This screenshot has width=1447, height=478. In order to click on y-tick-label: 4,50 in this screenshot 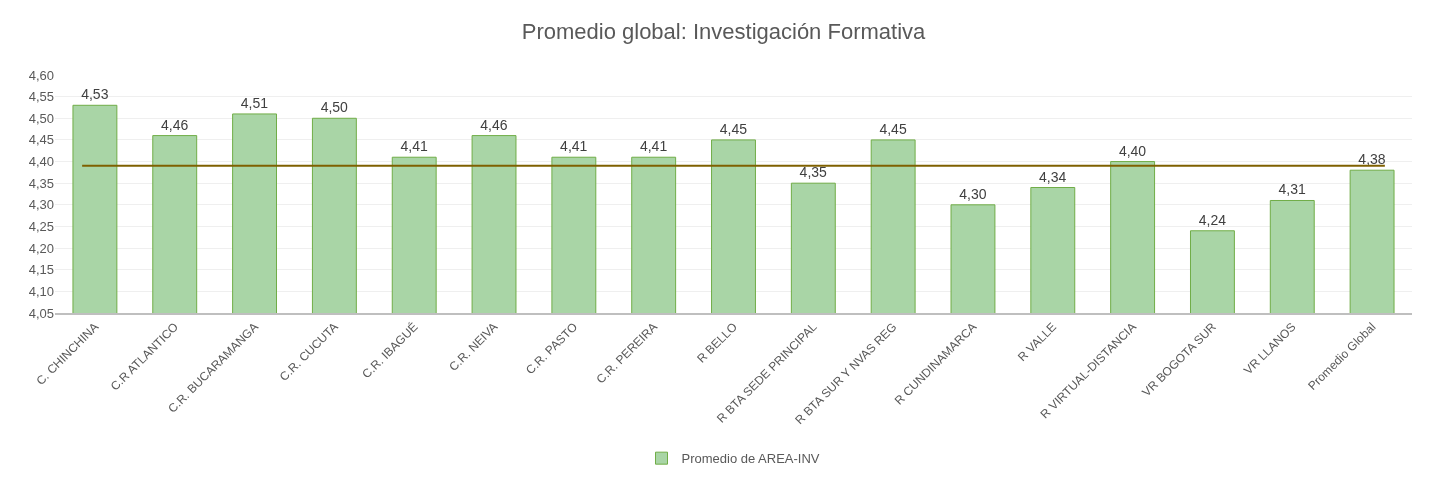, I will do `click(41, 118)`.